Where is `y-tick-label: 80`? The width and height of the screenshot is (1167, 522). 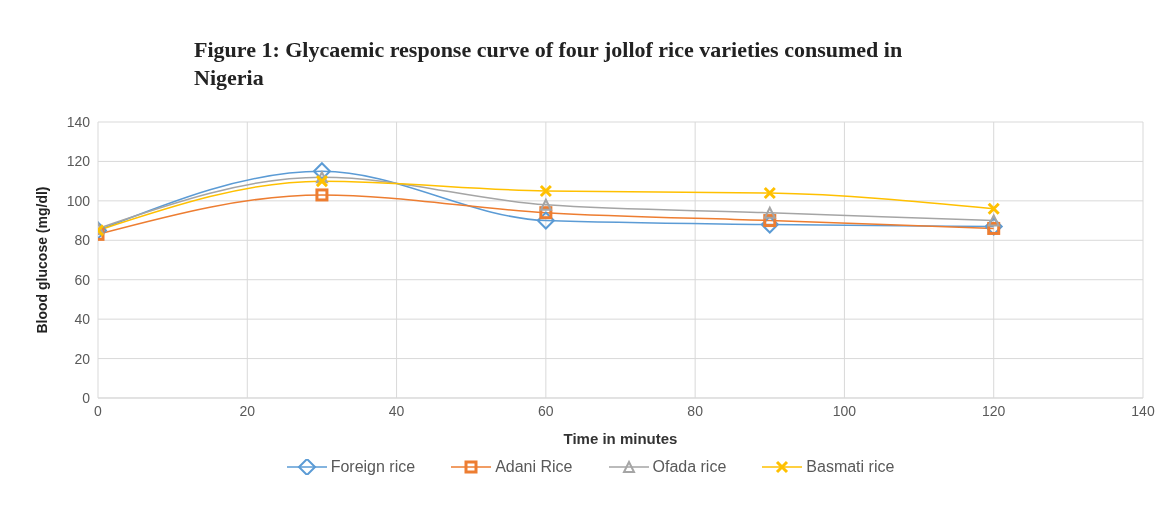
y-tick-label: 80 is located at coordinates (82, 240).